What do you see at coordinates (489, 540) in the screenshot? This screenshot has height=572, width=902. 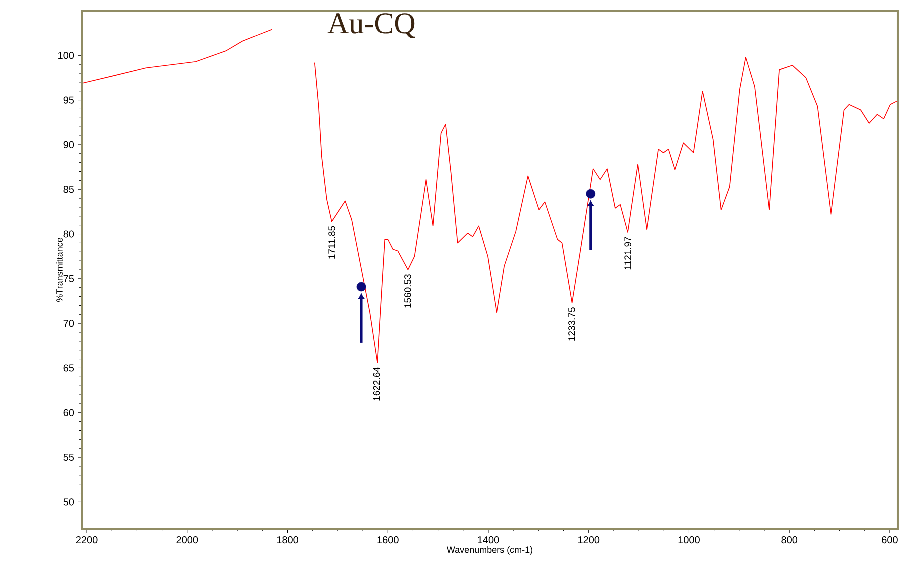 I see `x-tick-label: 1400` at bounding box center [489, 540].